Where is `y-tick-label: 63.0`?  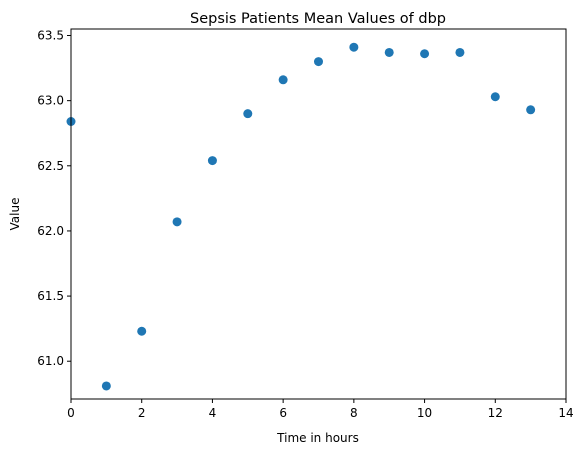 y-tick-label: 63.0 is located at coordinates (50, 101).